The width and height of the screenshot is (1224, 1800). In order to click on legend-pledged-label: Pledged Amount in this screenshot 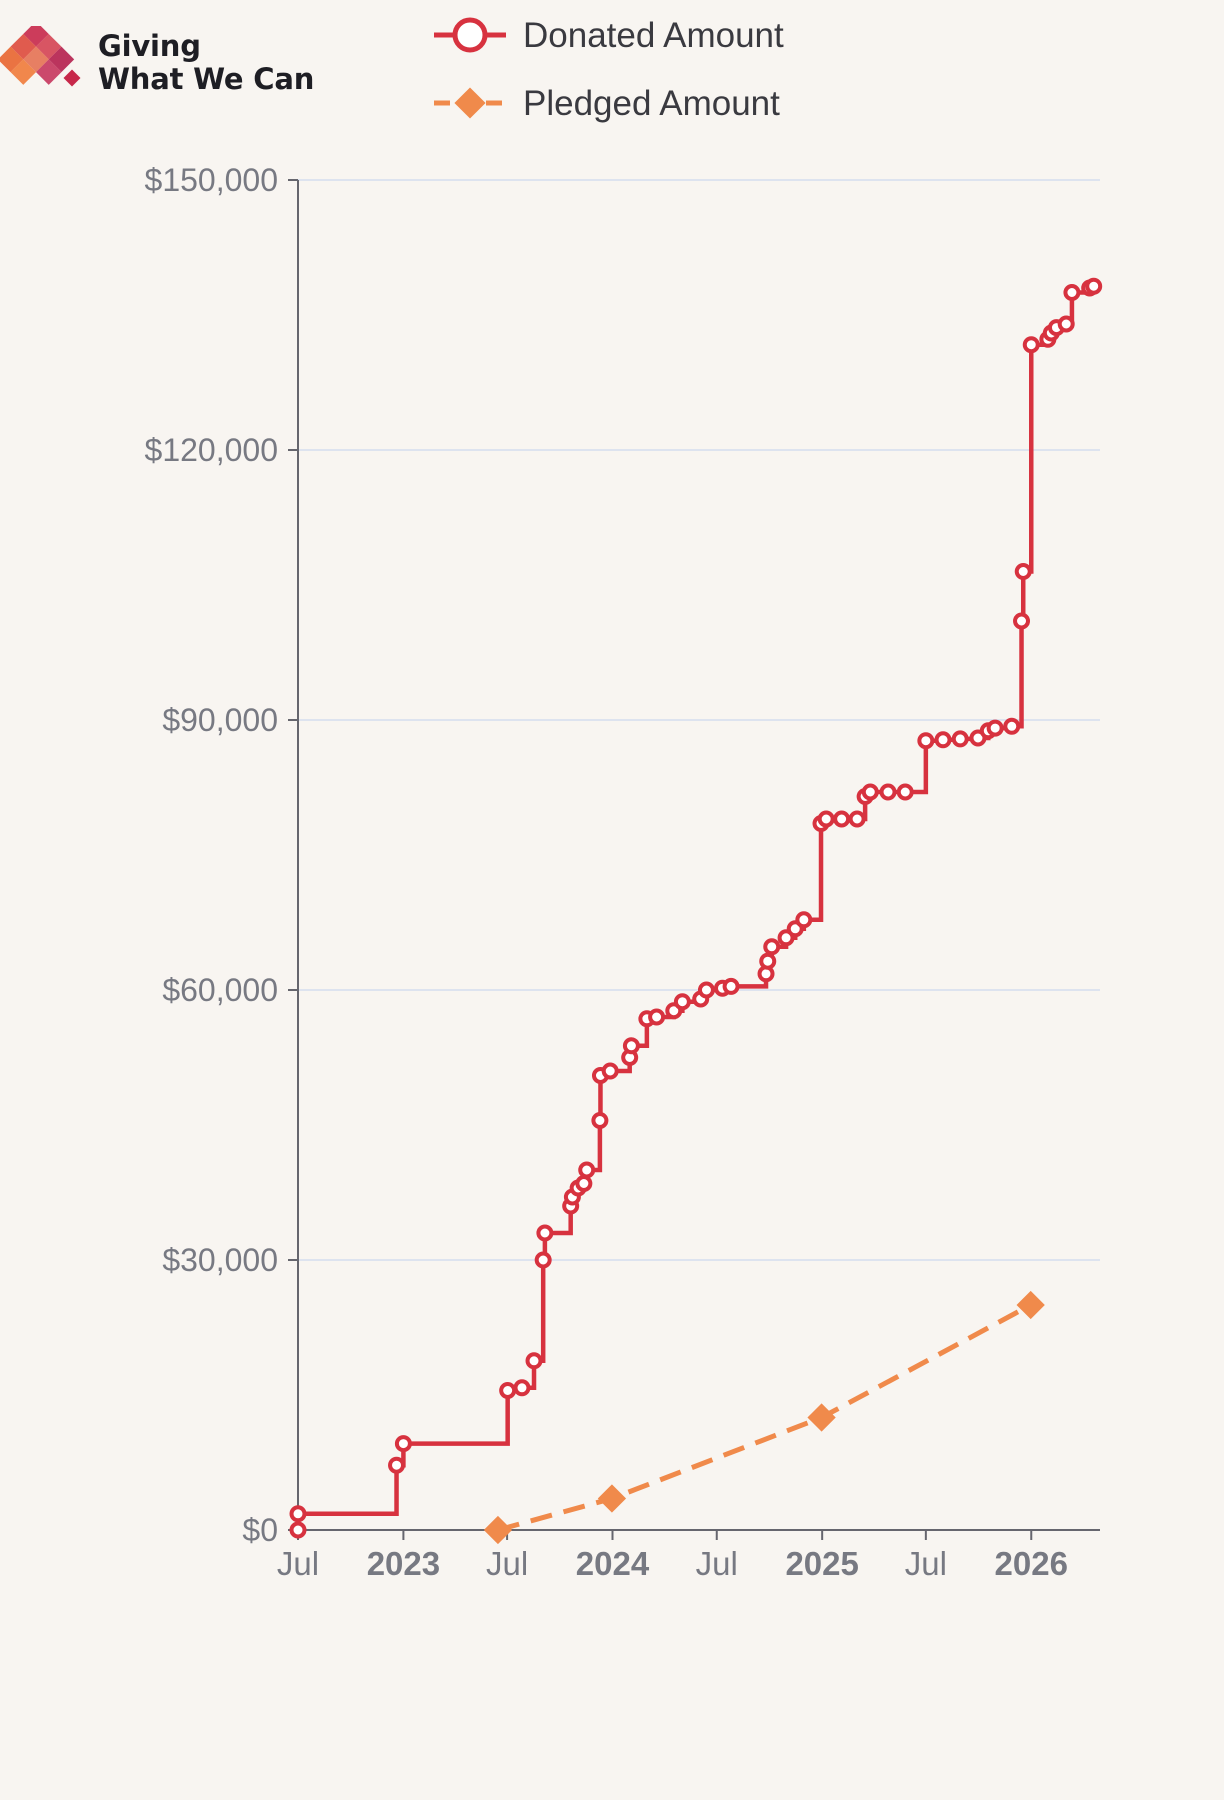, I will do `click(651, 103)`.